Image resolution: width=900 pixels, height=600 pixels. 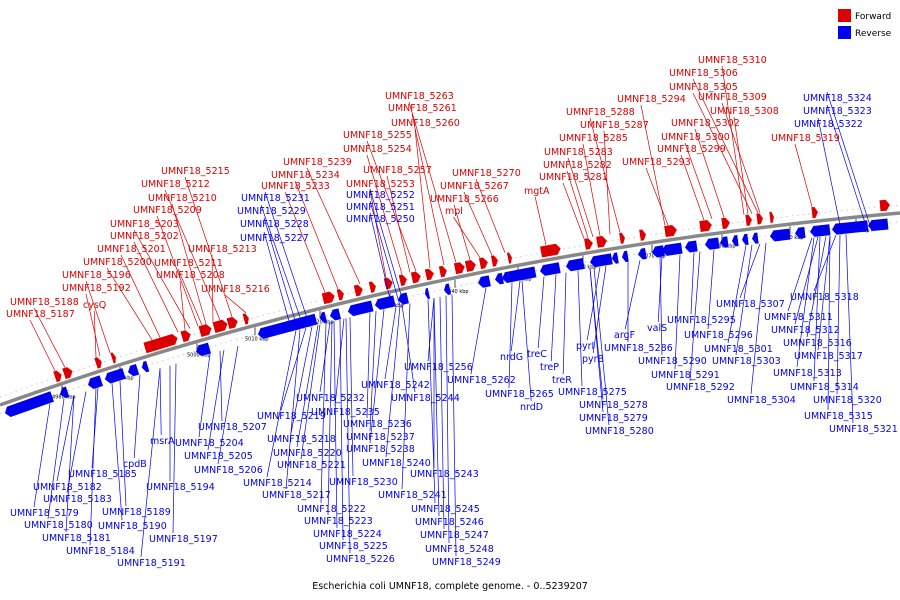 What do you see at coordinates (585, 268) in the screenshot?
I see `scale-tick-label: 5060 kbp` at bounding box center [585, 268].